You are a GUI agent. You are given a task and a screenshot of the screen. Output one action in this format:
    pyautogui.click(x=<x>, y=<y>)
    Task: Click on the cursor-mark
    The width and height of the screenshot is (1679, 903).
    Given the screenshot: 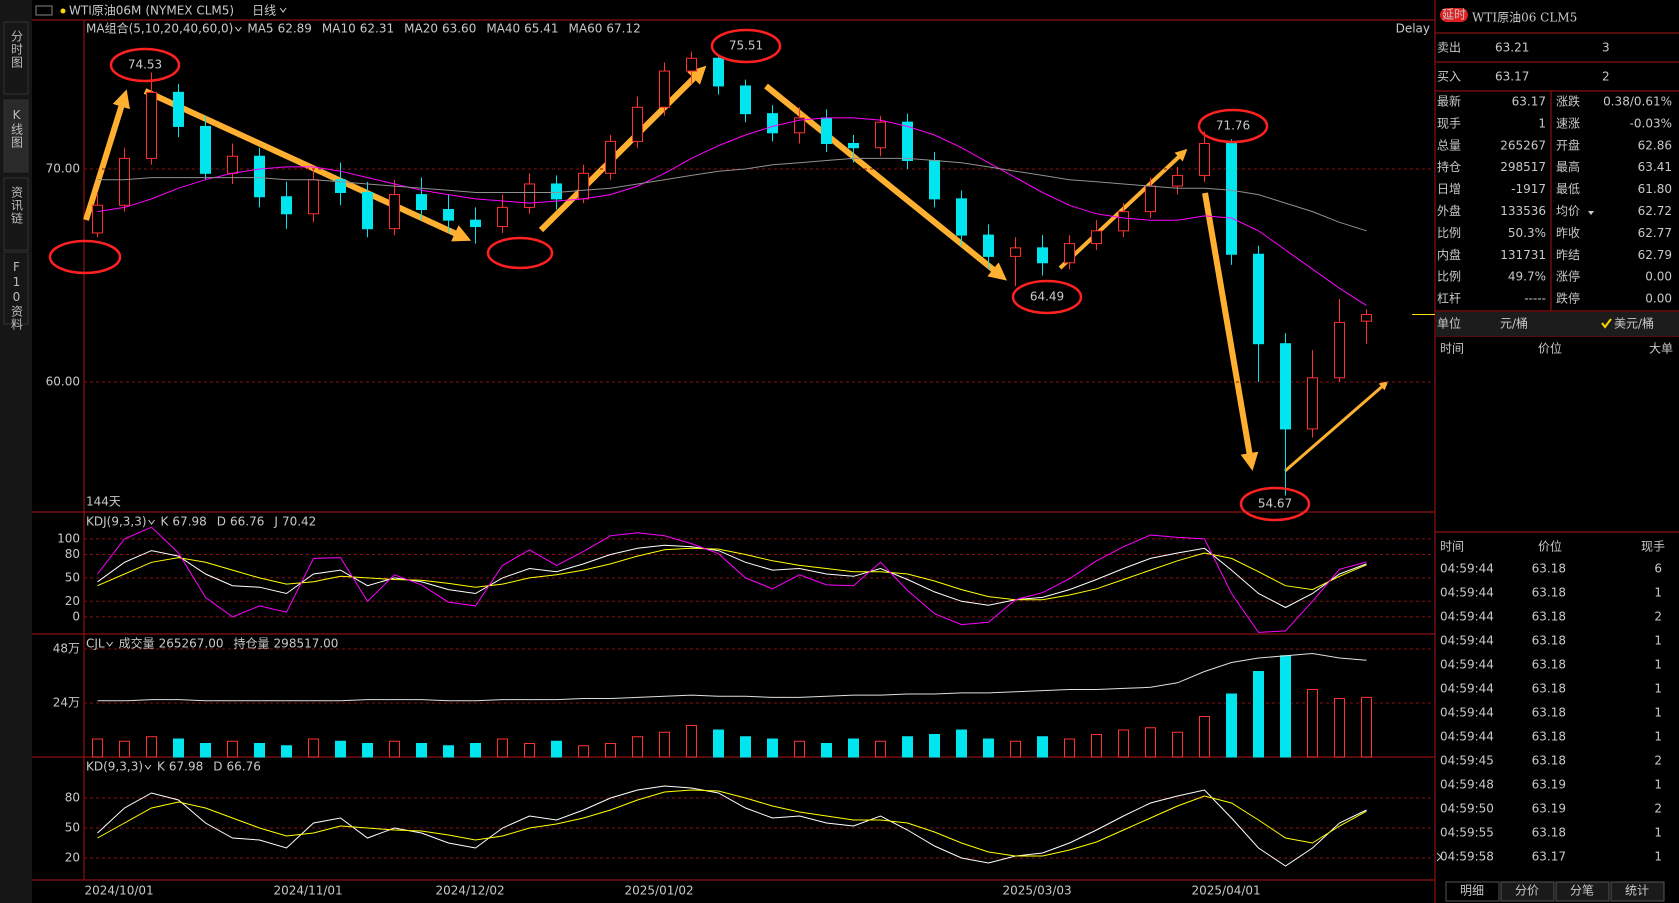 What is the action you would take?
    pyautogui.click(x=1439, y=857)
    